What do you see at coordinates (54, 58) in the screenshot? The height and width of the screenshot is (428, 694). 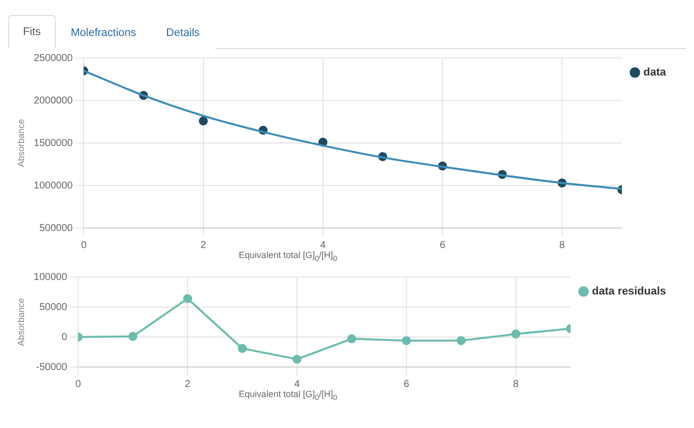 I see `y-tick-label: 2500000` at bounding box center [54, 58].